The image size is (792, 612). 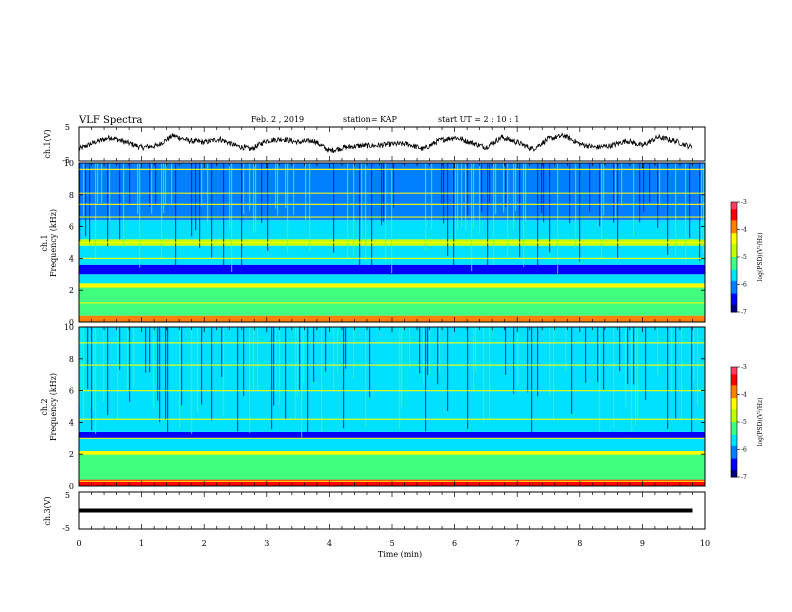 What do you see at coordinates (44, 242) in the screenshot?
I see `ch1-spectrogram-ylabel-line1: ch.1` at bounding box center [44, 242].